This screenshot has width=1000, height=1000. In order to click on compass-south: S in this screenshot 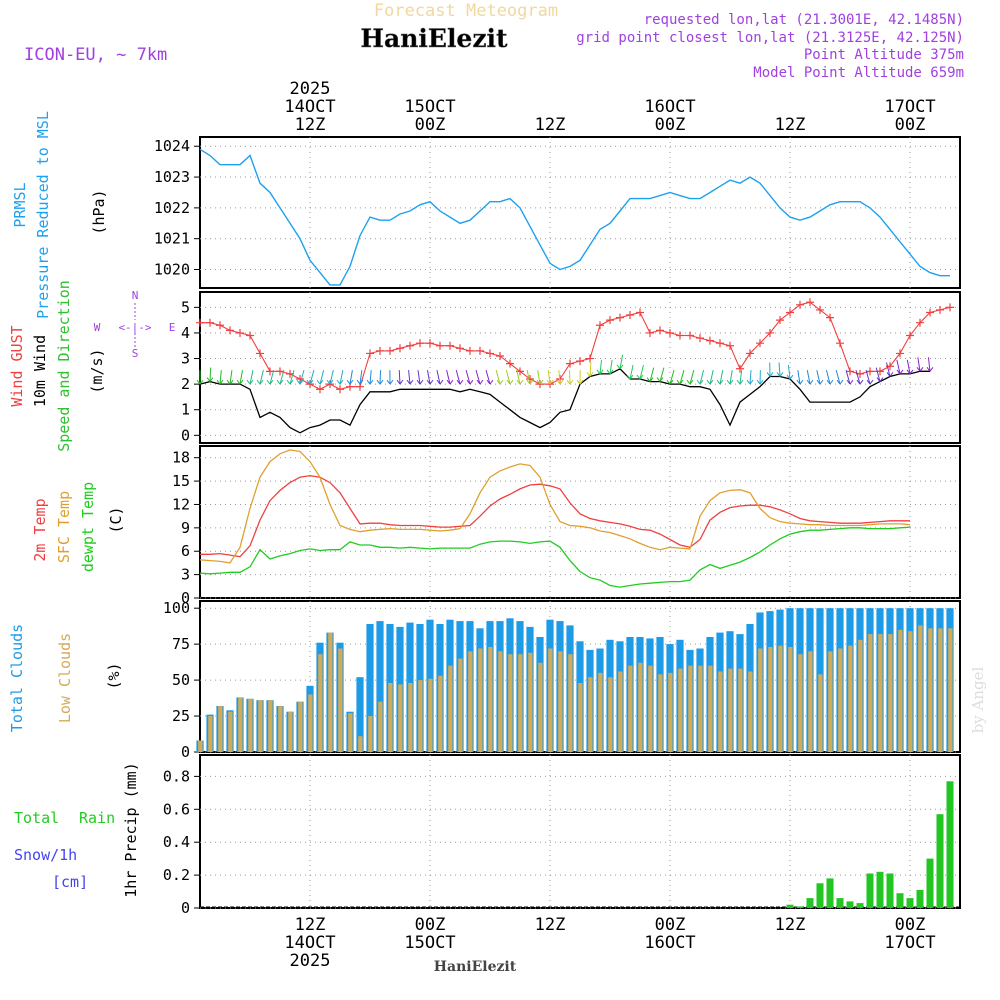, I will do `click(135, 353)`.